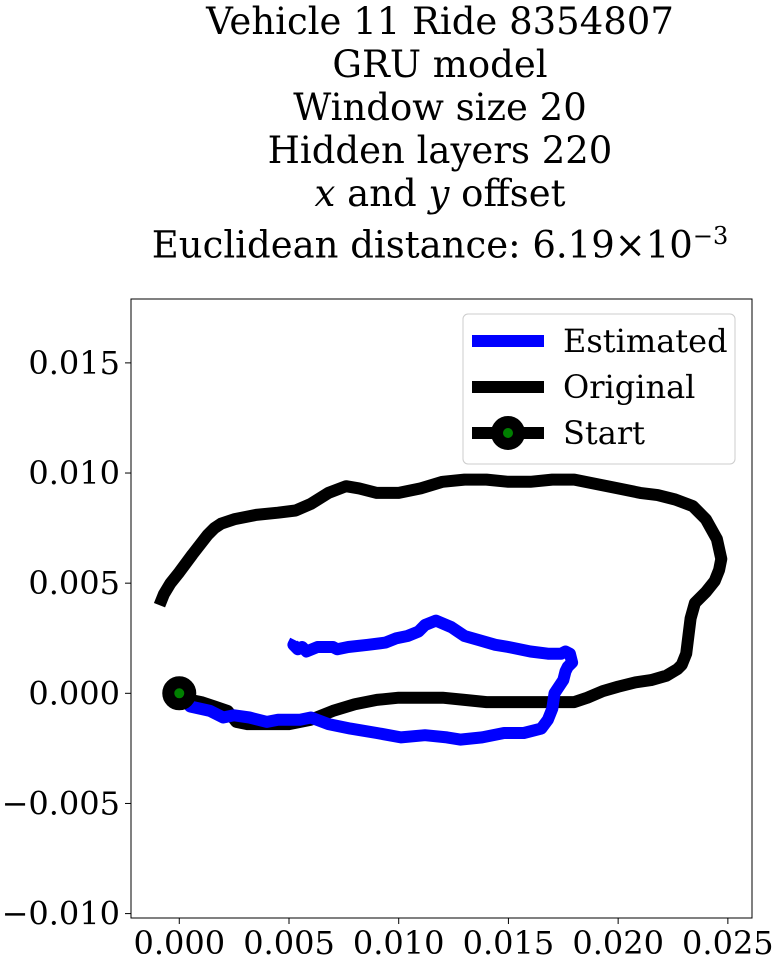 Image resolution: width=777 pixels, height=962 pixels. What do you see at coordinates (728, 943) in the screenshot?
I see `x-tick-label: 0.025` at bounding box center [728, 943].